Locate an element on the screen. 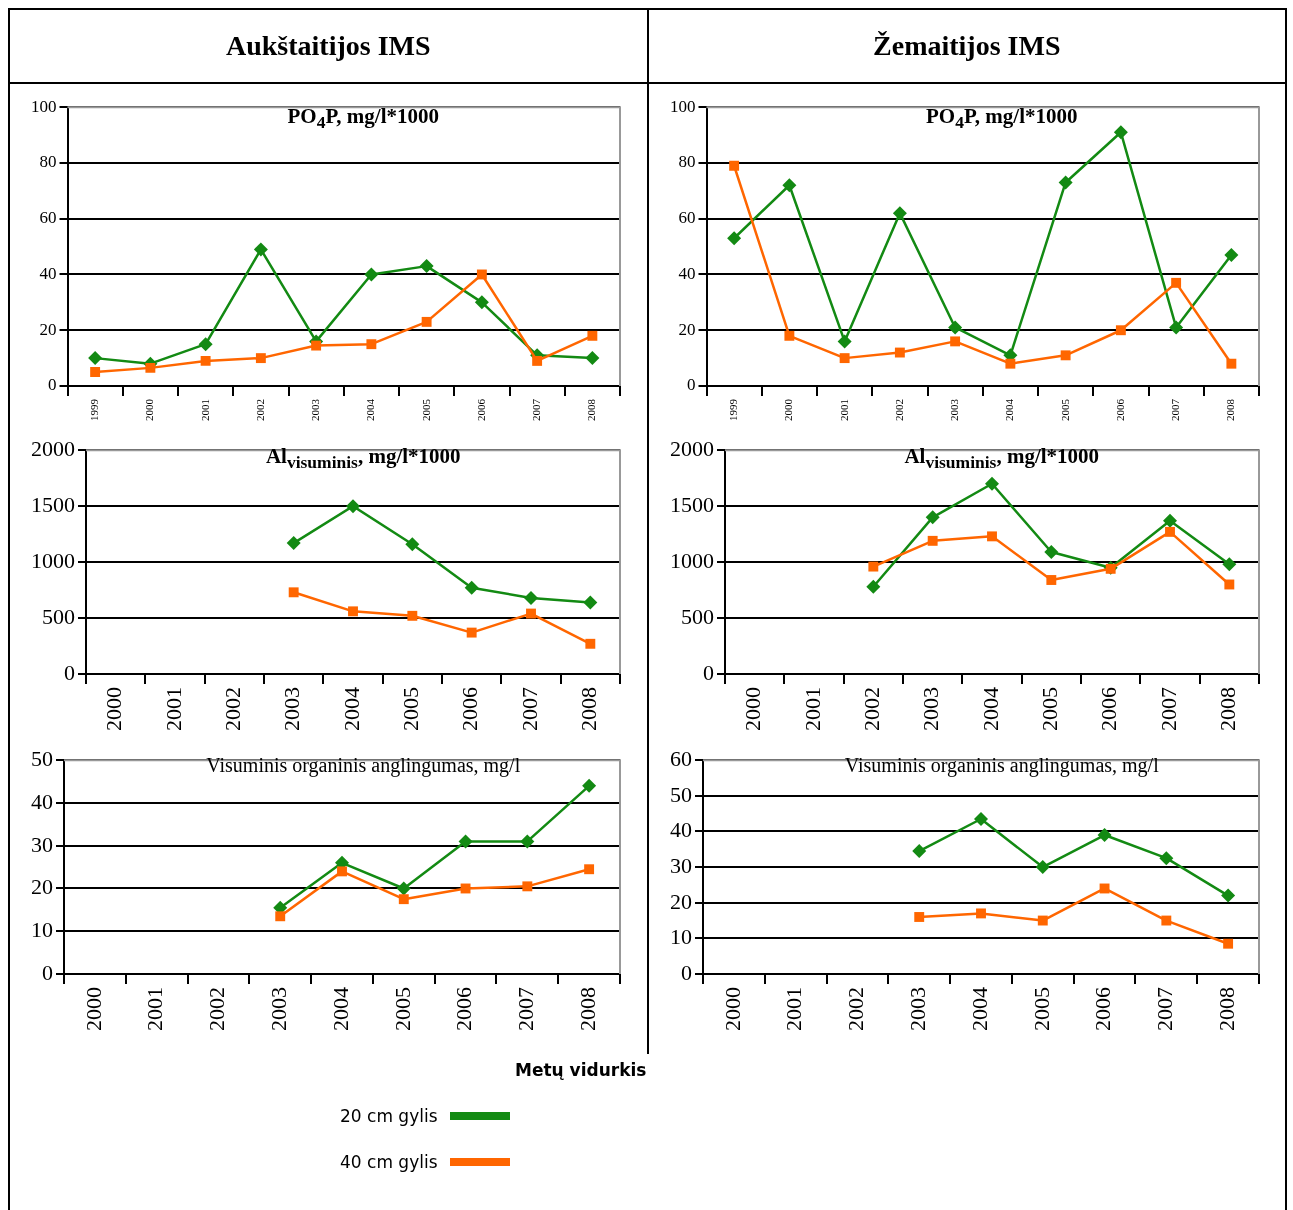 Image resolution: width=1293 pixels, height=1210 pixels. legend-title: Metų vidurkis is located at coordinates (581, 1070).